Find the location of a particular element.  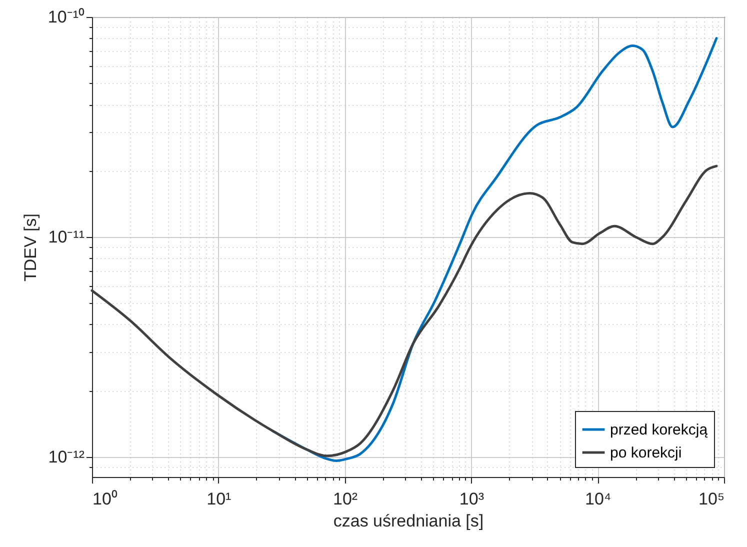

x-tick-label: 10³ is located at coordinates (471, 499).